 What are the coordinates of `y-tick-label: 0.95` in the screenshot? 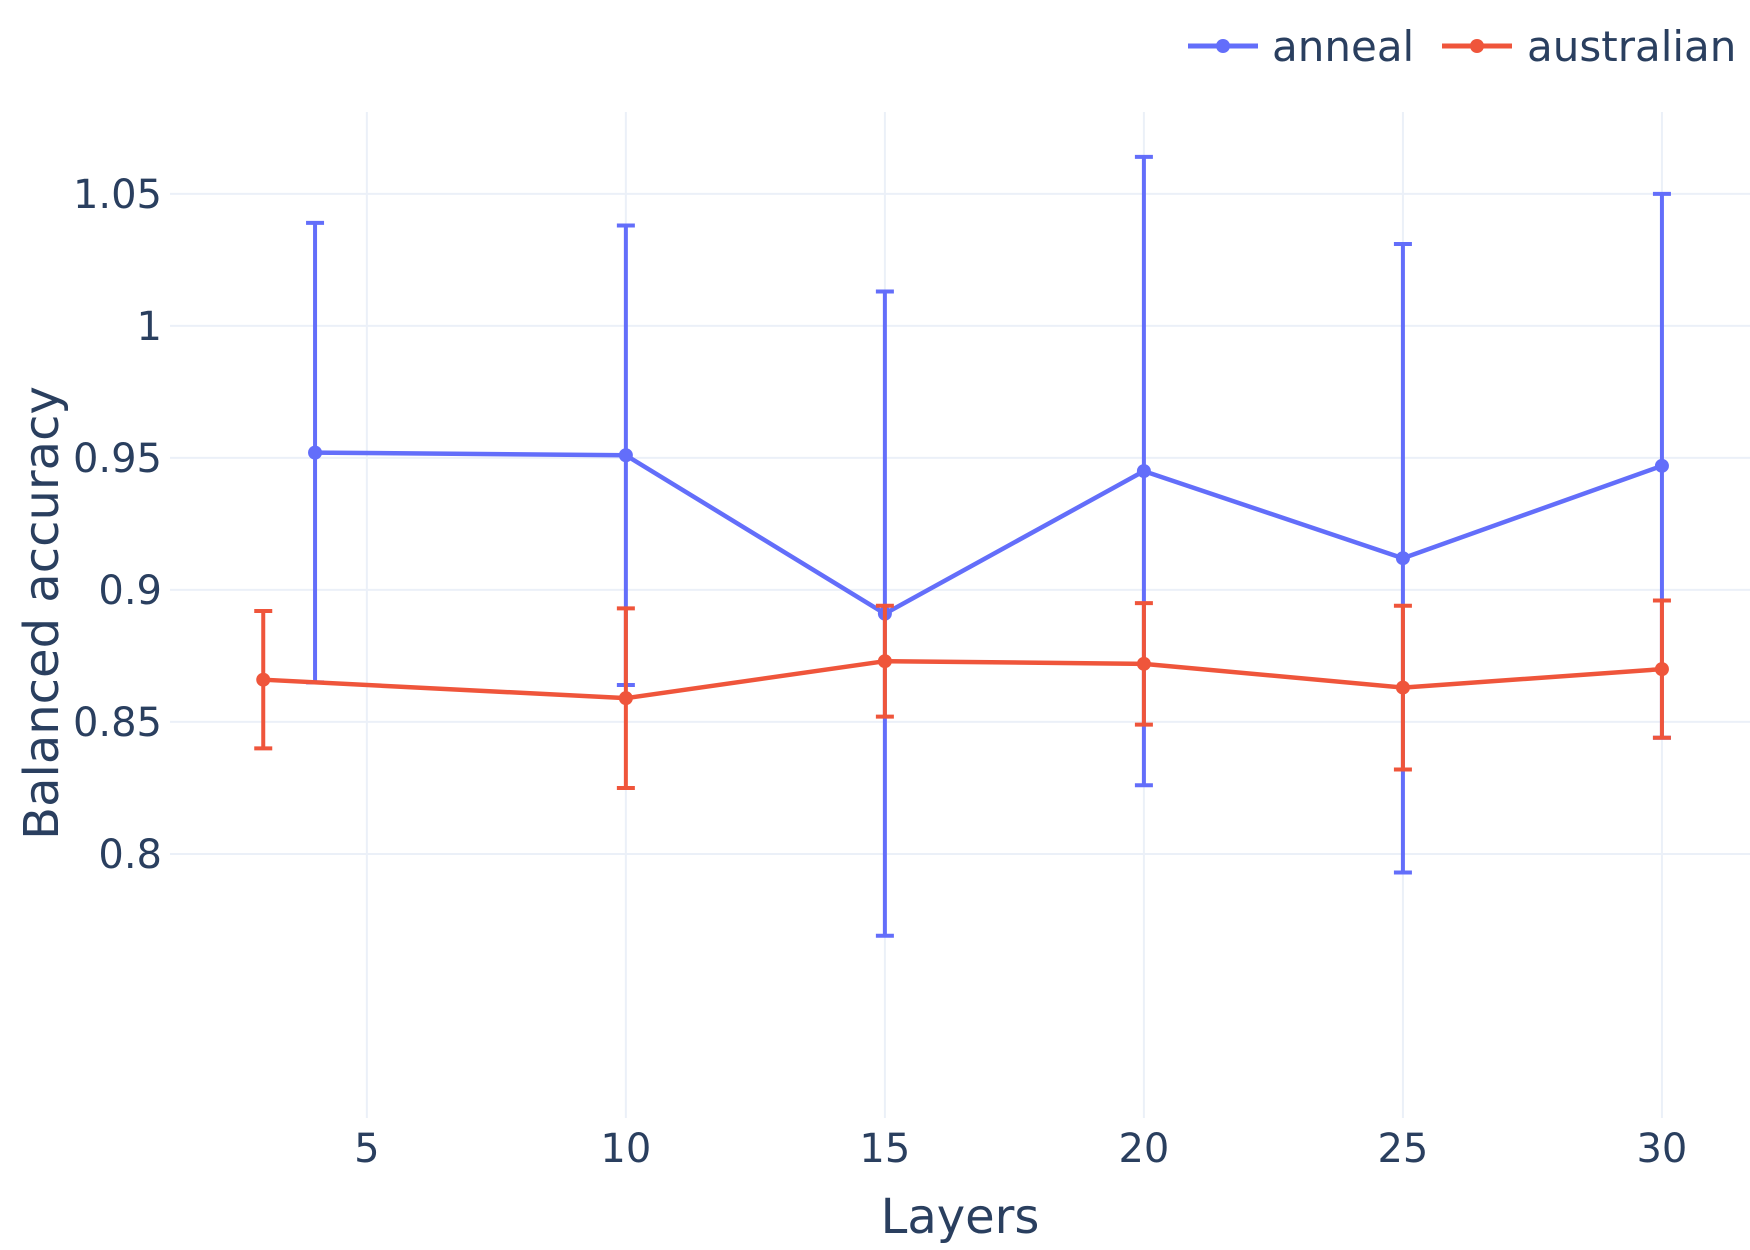 It's located at (117, 459).